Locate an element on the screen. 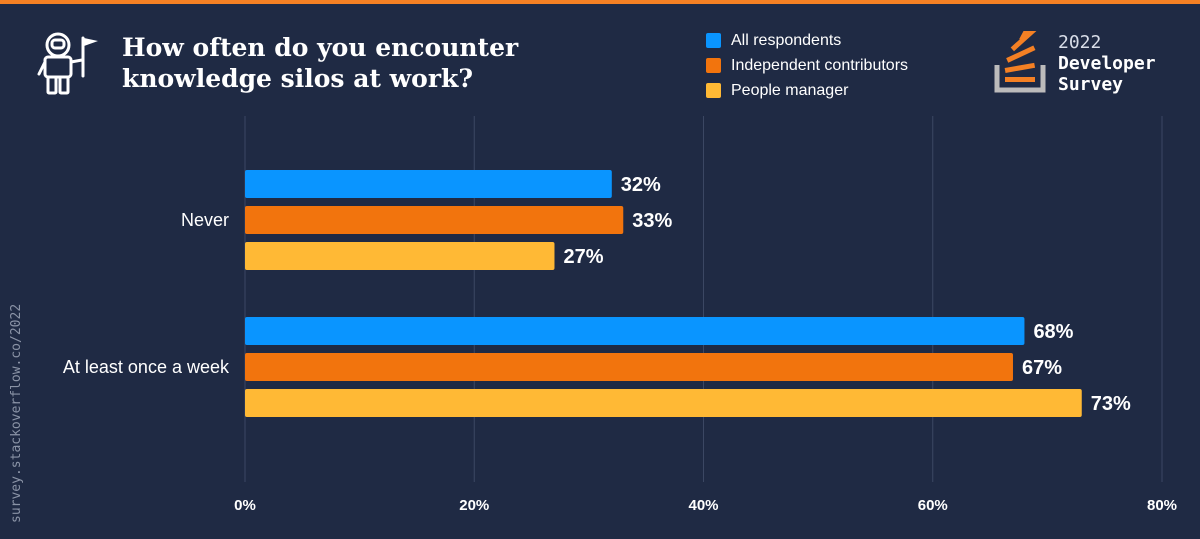 Image resolution: width=1200 pixels, height=539 pixels. data-label-at-least-once-a-week-all-respondents: 68% is located at coordinates (1053, 332).